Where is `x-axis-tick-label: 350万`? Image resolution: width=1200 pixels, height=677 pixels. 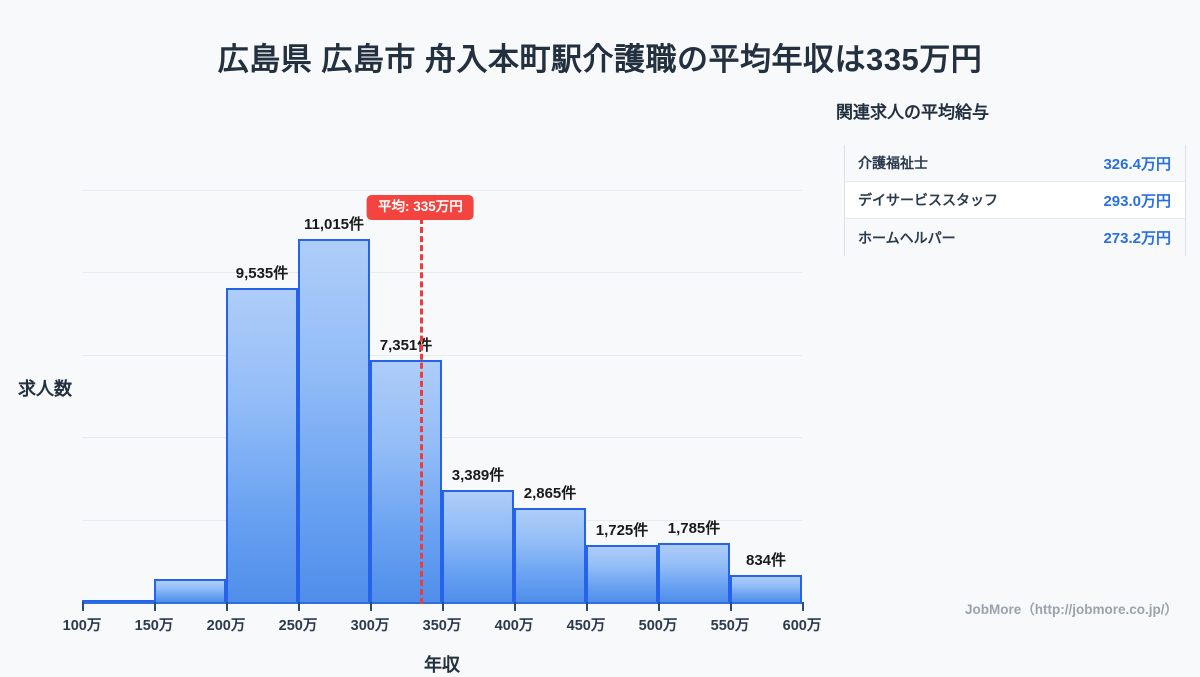 x-axis-tick-label: 350万 is located at coordinates (442, 626).